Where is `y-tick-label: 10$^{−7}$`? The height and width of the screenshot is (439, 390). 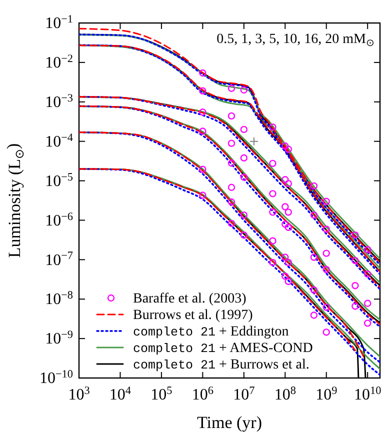 y-tick-label: 10$^{−7}$ is located at coordinates (59, 259).